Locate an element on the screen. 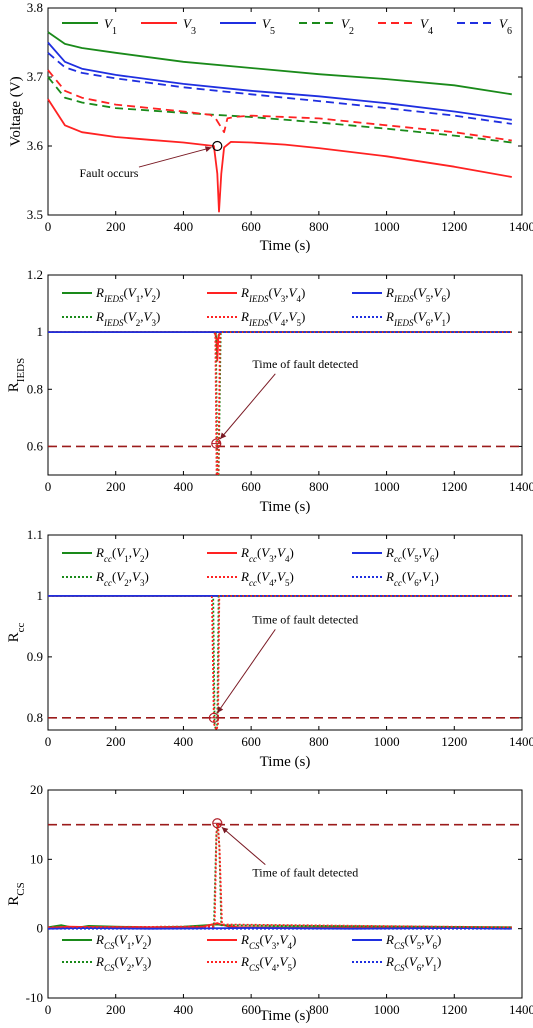 The height and width of the screenshot is (1028, 533). y-axis-label: RCS is located at coordinates (16, 893).